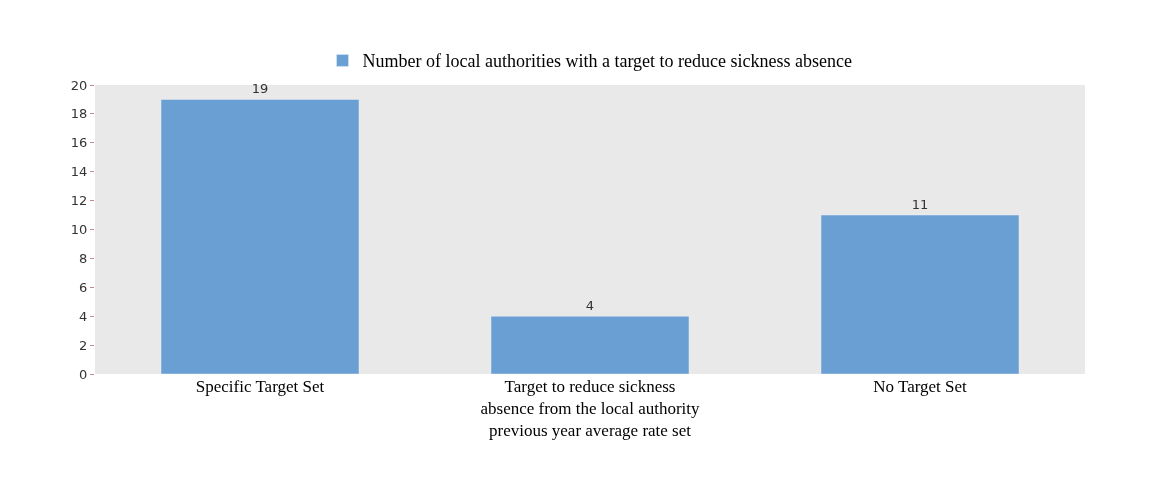  I want to click on y-tick-label: 0, so click(83, 374).